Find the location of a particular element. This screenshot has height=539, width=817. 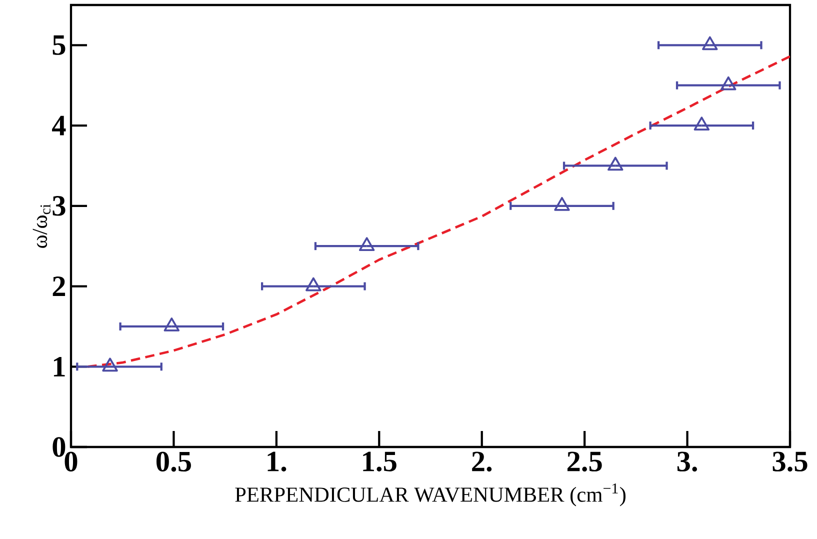

y-tick-label: 4 is located at coordinates (59, 126).